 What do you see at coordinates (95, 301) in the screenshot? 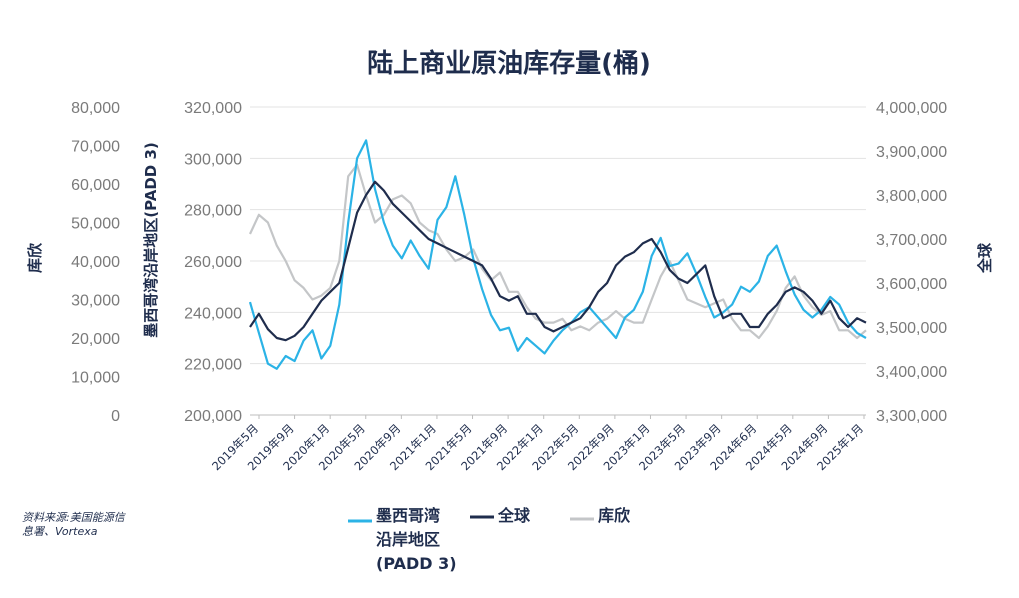
I see `cushing-tick-label: 30,000` at bounding box center [95, 301].